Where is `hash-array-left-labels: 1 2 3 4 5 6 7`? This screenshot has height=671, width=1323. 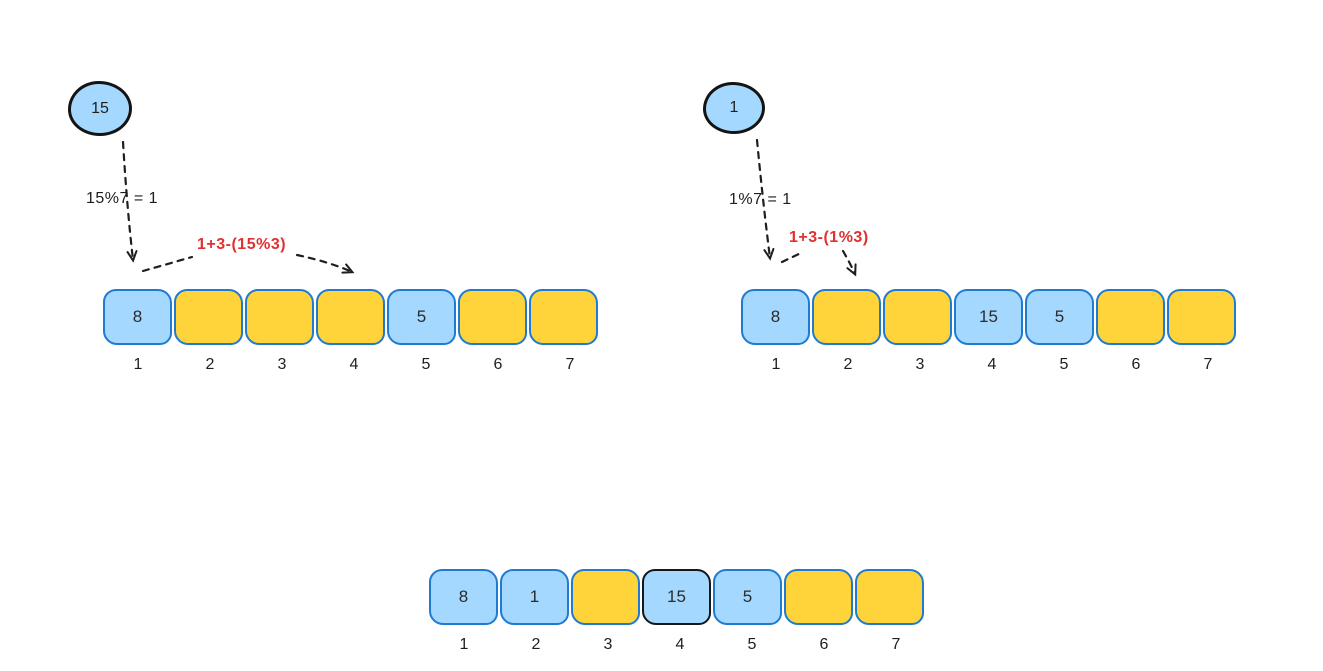 hash-array-left-labels: 1 2 3 4 5 6 7 is located at coordinates (354, 365).